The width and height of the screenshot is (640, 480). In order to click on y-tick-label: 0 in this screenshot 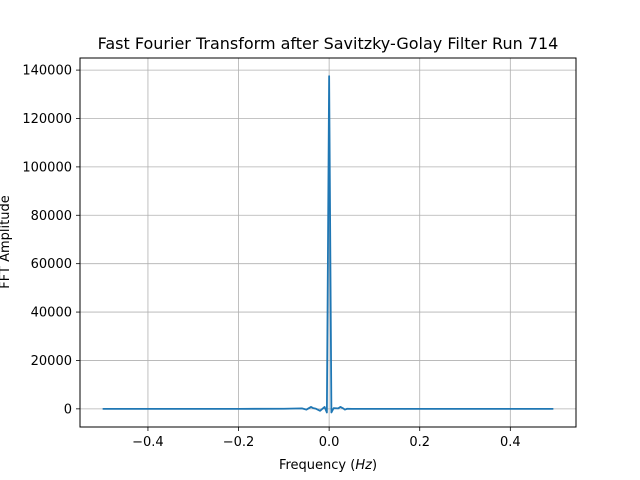, I will do `click(68, 409)`.